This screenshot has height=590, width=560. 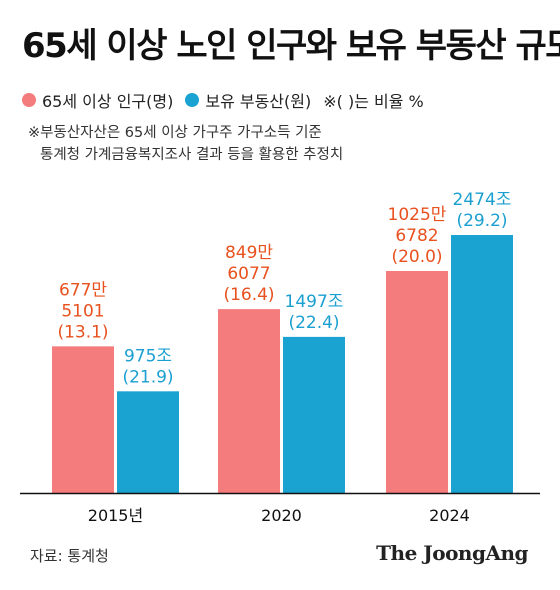 What do you see at coordinates (281, 515) in the screenshot?
I see `x-tick-label-1: 2020` at bounding box center [281, 515].